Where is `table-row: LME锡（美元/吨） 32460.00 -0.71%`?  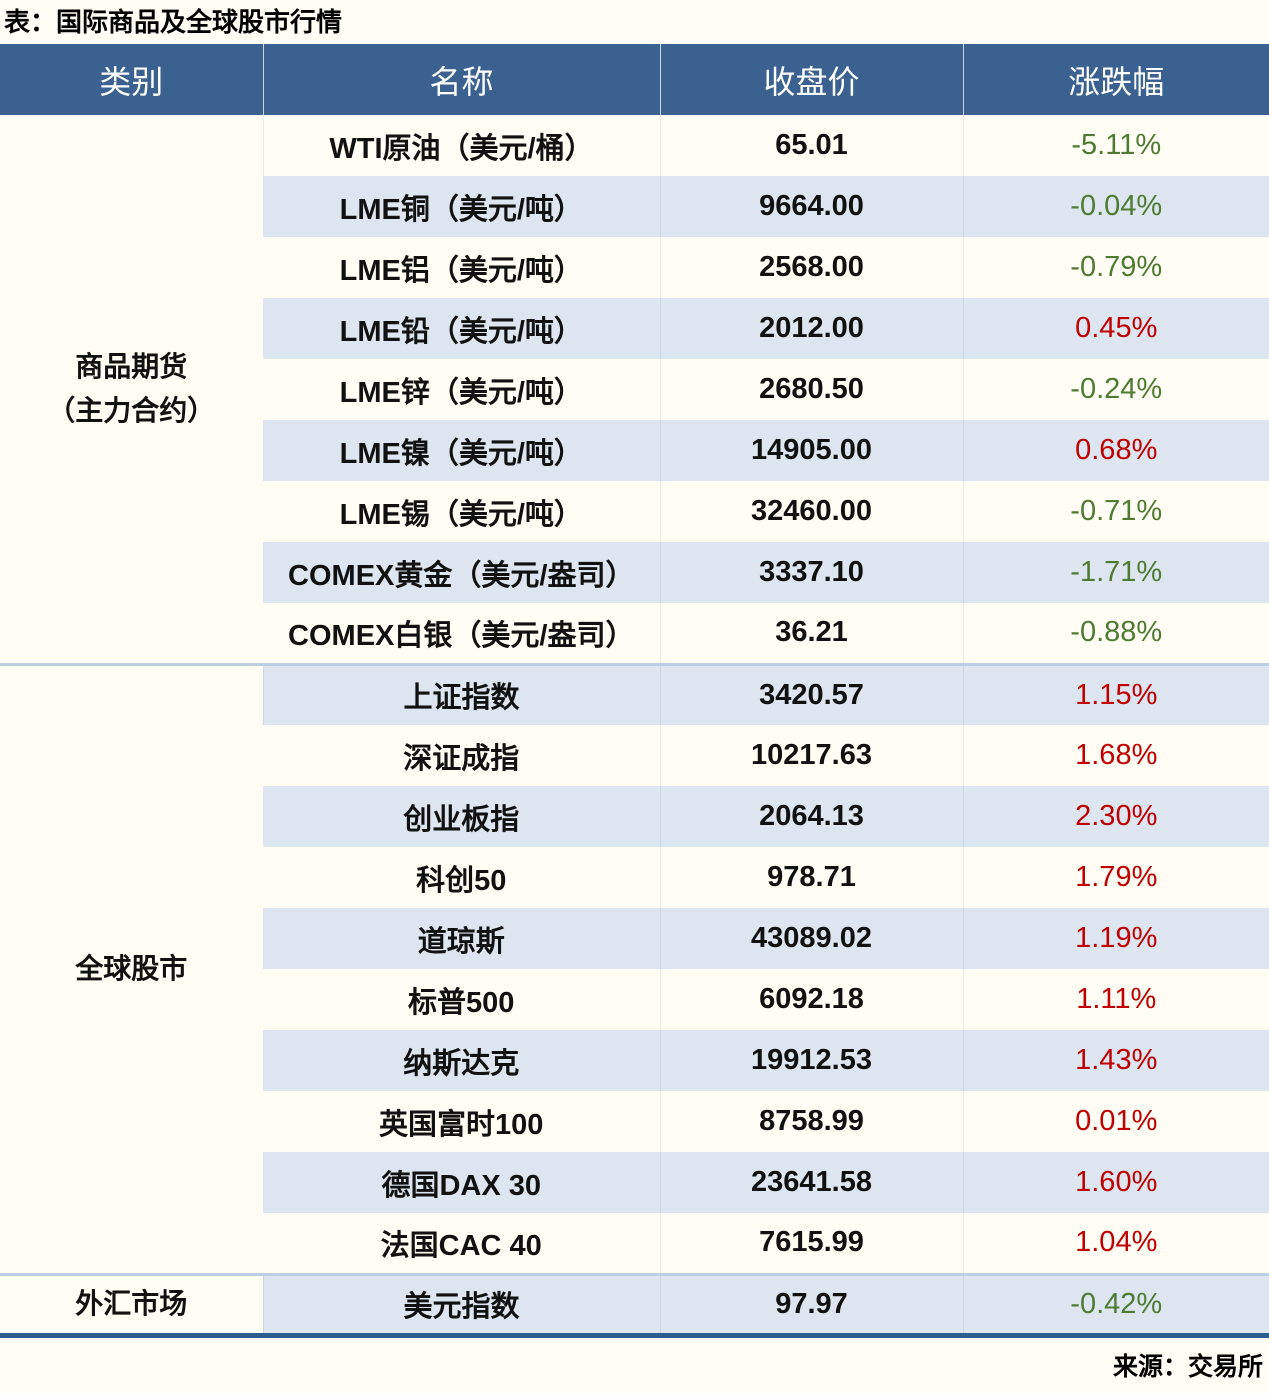 table-row: LME锡（美元/吨） 32460.00 -0.71% is located at coordinates (634, 511).